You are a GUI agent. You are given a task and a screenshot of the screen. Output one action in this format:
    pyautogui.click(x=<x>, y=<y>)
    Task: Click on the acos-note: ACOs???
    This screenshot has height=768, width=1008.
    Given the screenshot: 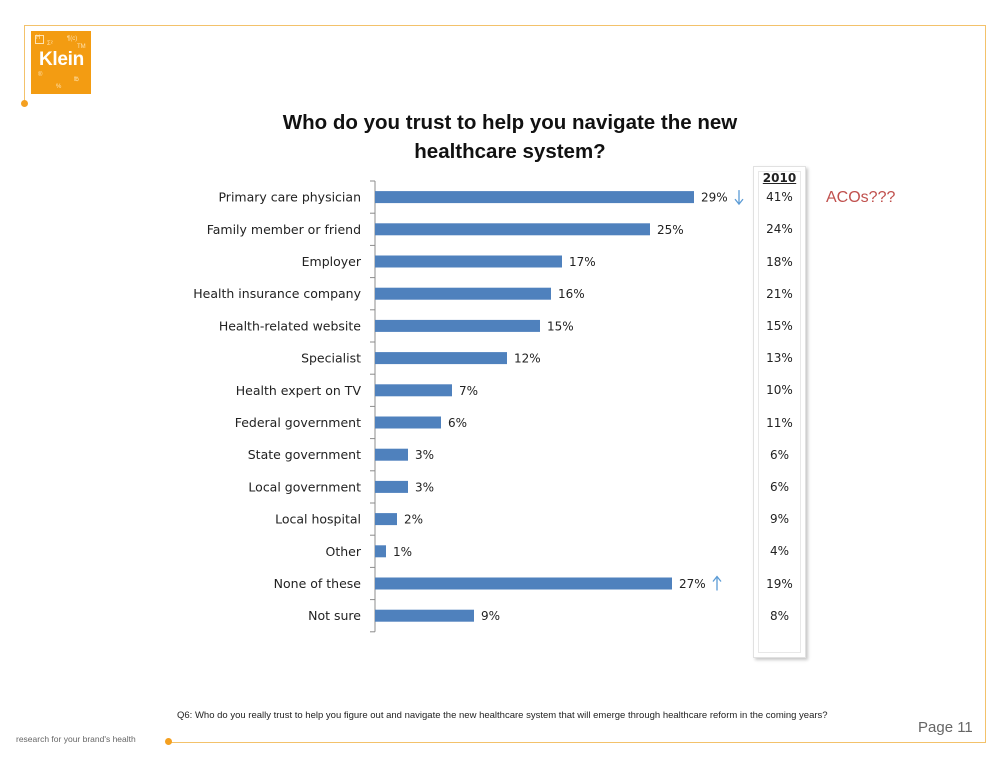 What is the action you would take?
    pyautogui.click(x=861, y=197)
    